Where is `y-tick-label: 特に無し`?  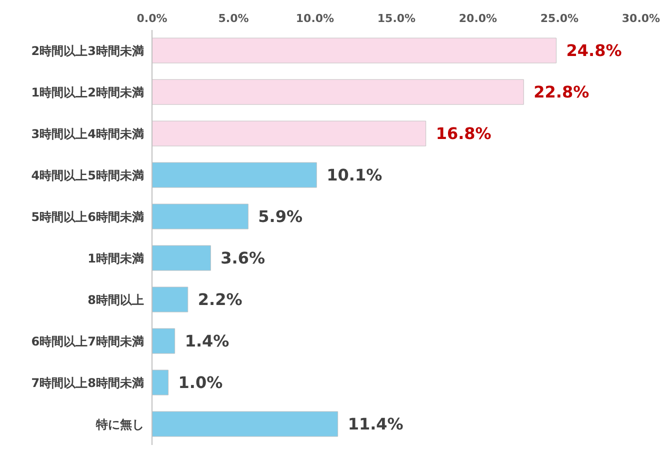 y-tick-label: 特に無し is located at coordinates (119, 425).